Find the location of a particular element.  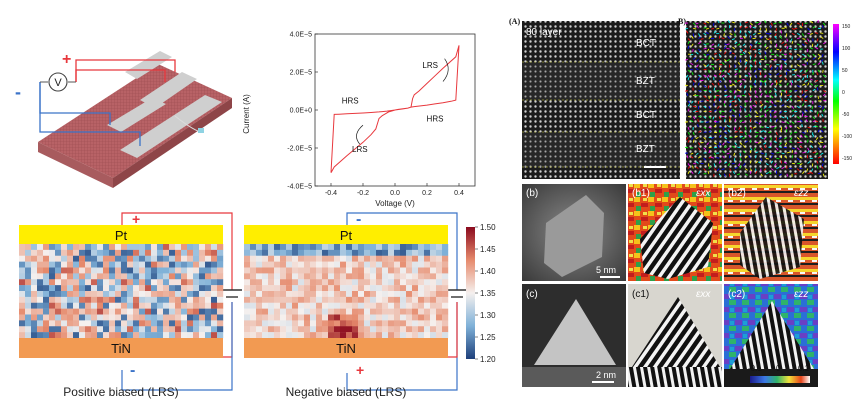

rainbow-tick-label: 100 is located at coordinates (846, 49).